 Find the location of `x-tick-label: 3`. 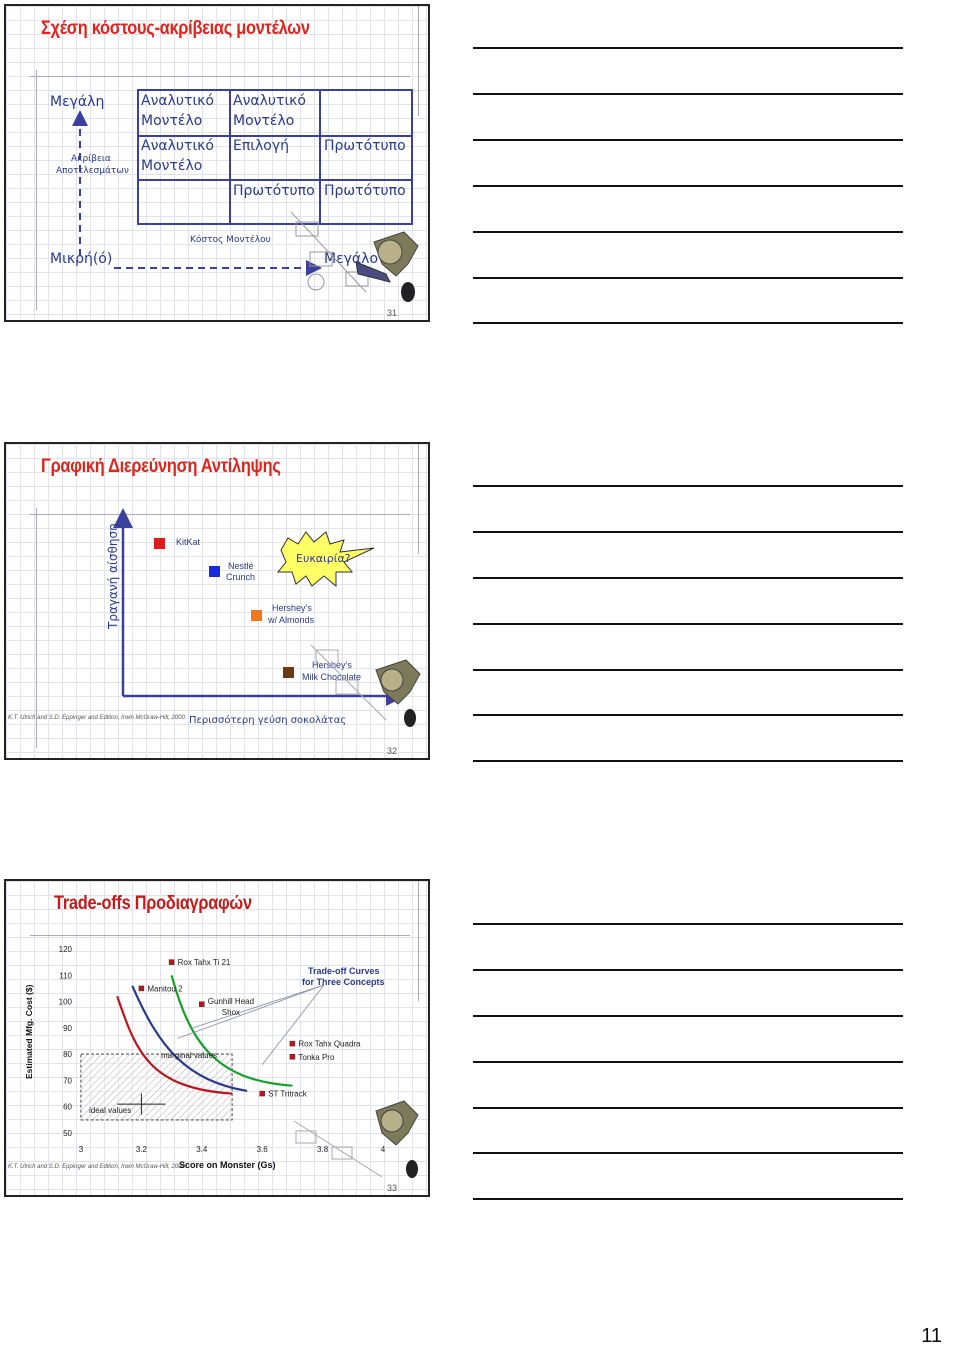

x-tick-label: 3 is located at coordinates (81, 1149).